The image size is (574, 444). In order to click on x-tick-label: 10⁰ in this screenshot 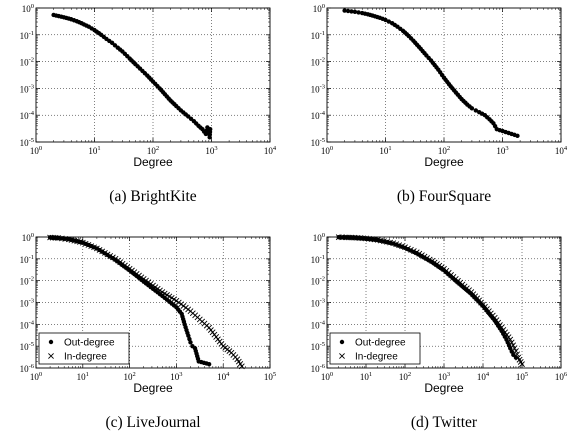, I will do `click(36, 376)`.